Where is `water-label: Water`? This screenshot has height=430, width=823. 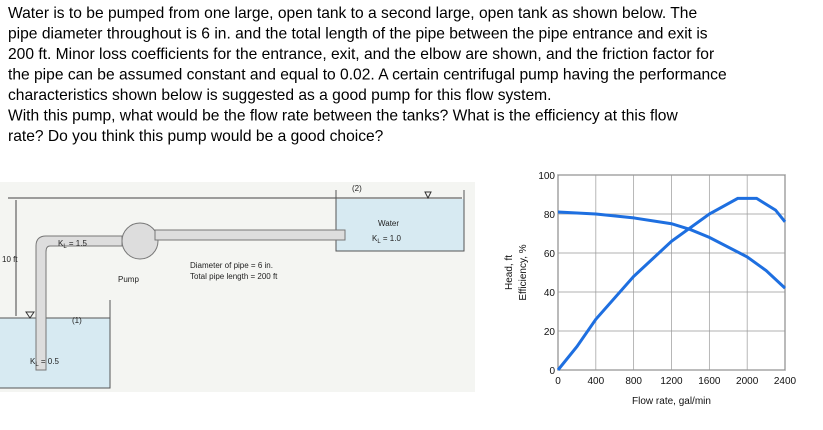
water-label: Water is located at coordinates (388, 223).